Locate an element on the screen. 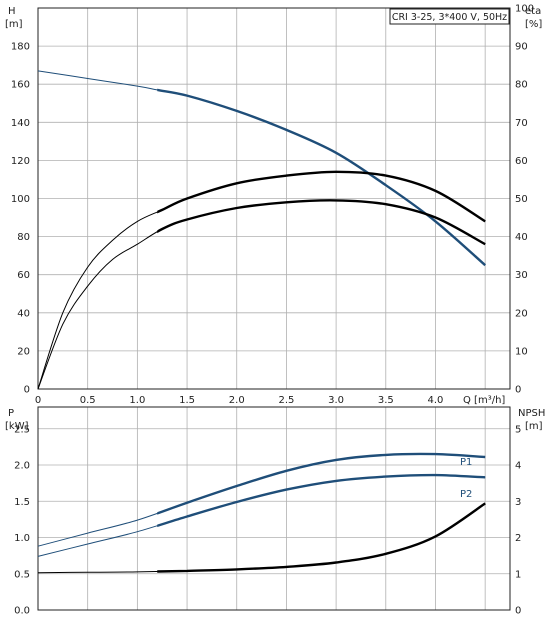 Image resolution: width=557 pixels, height=629 pixels. bottom-right-tick-label: 4 is located at coordinates (518, 466).